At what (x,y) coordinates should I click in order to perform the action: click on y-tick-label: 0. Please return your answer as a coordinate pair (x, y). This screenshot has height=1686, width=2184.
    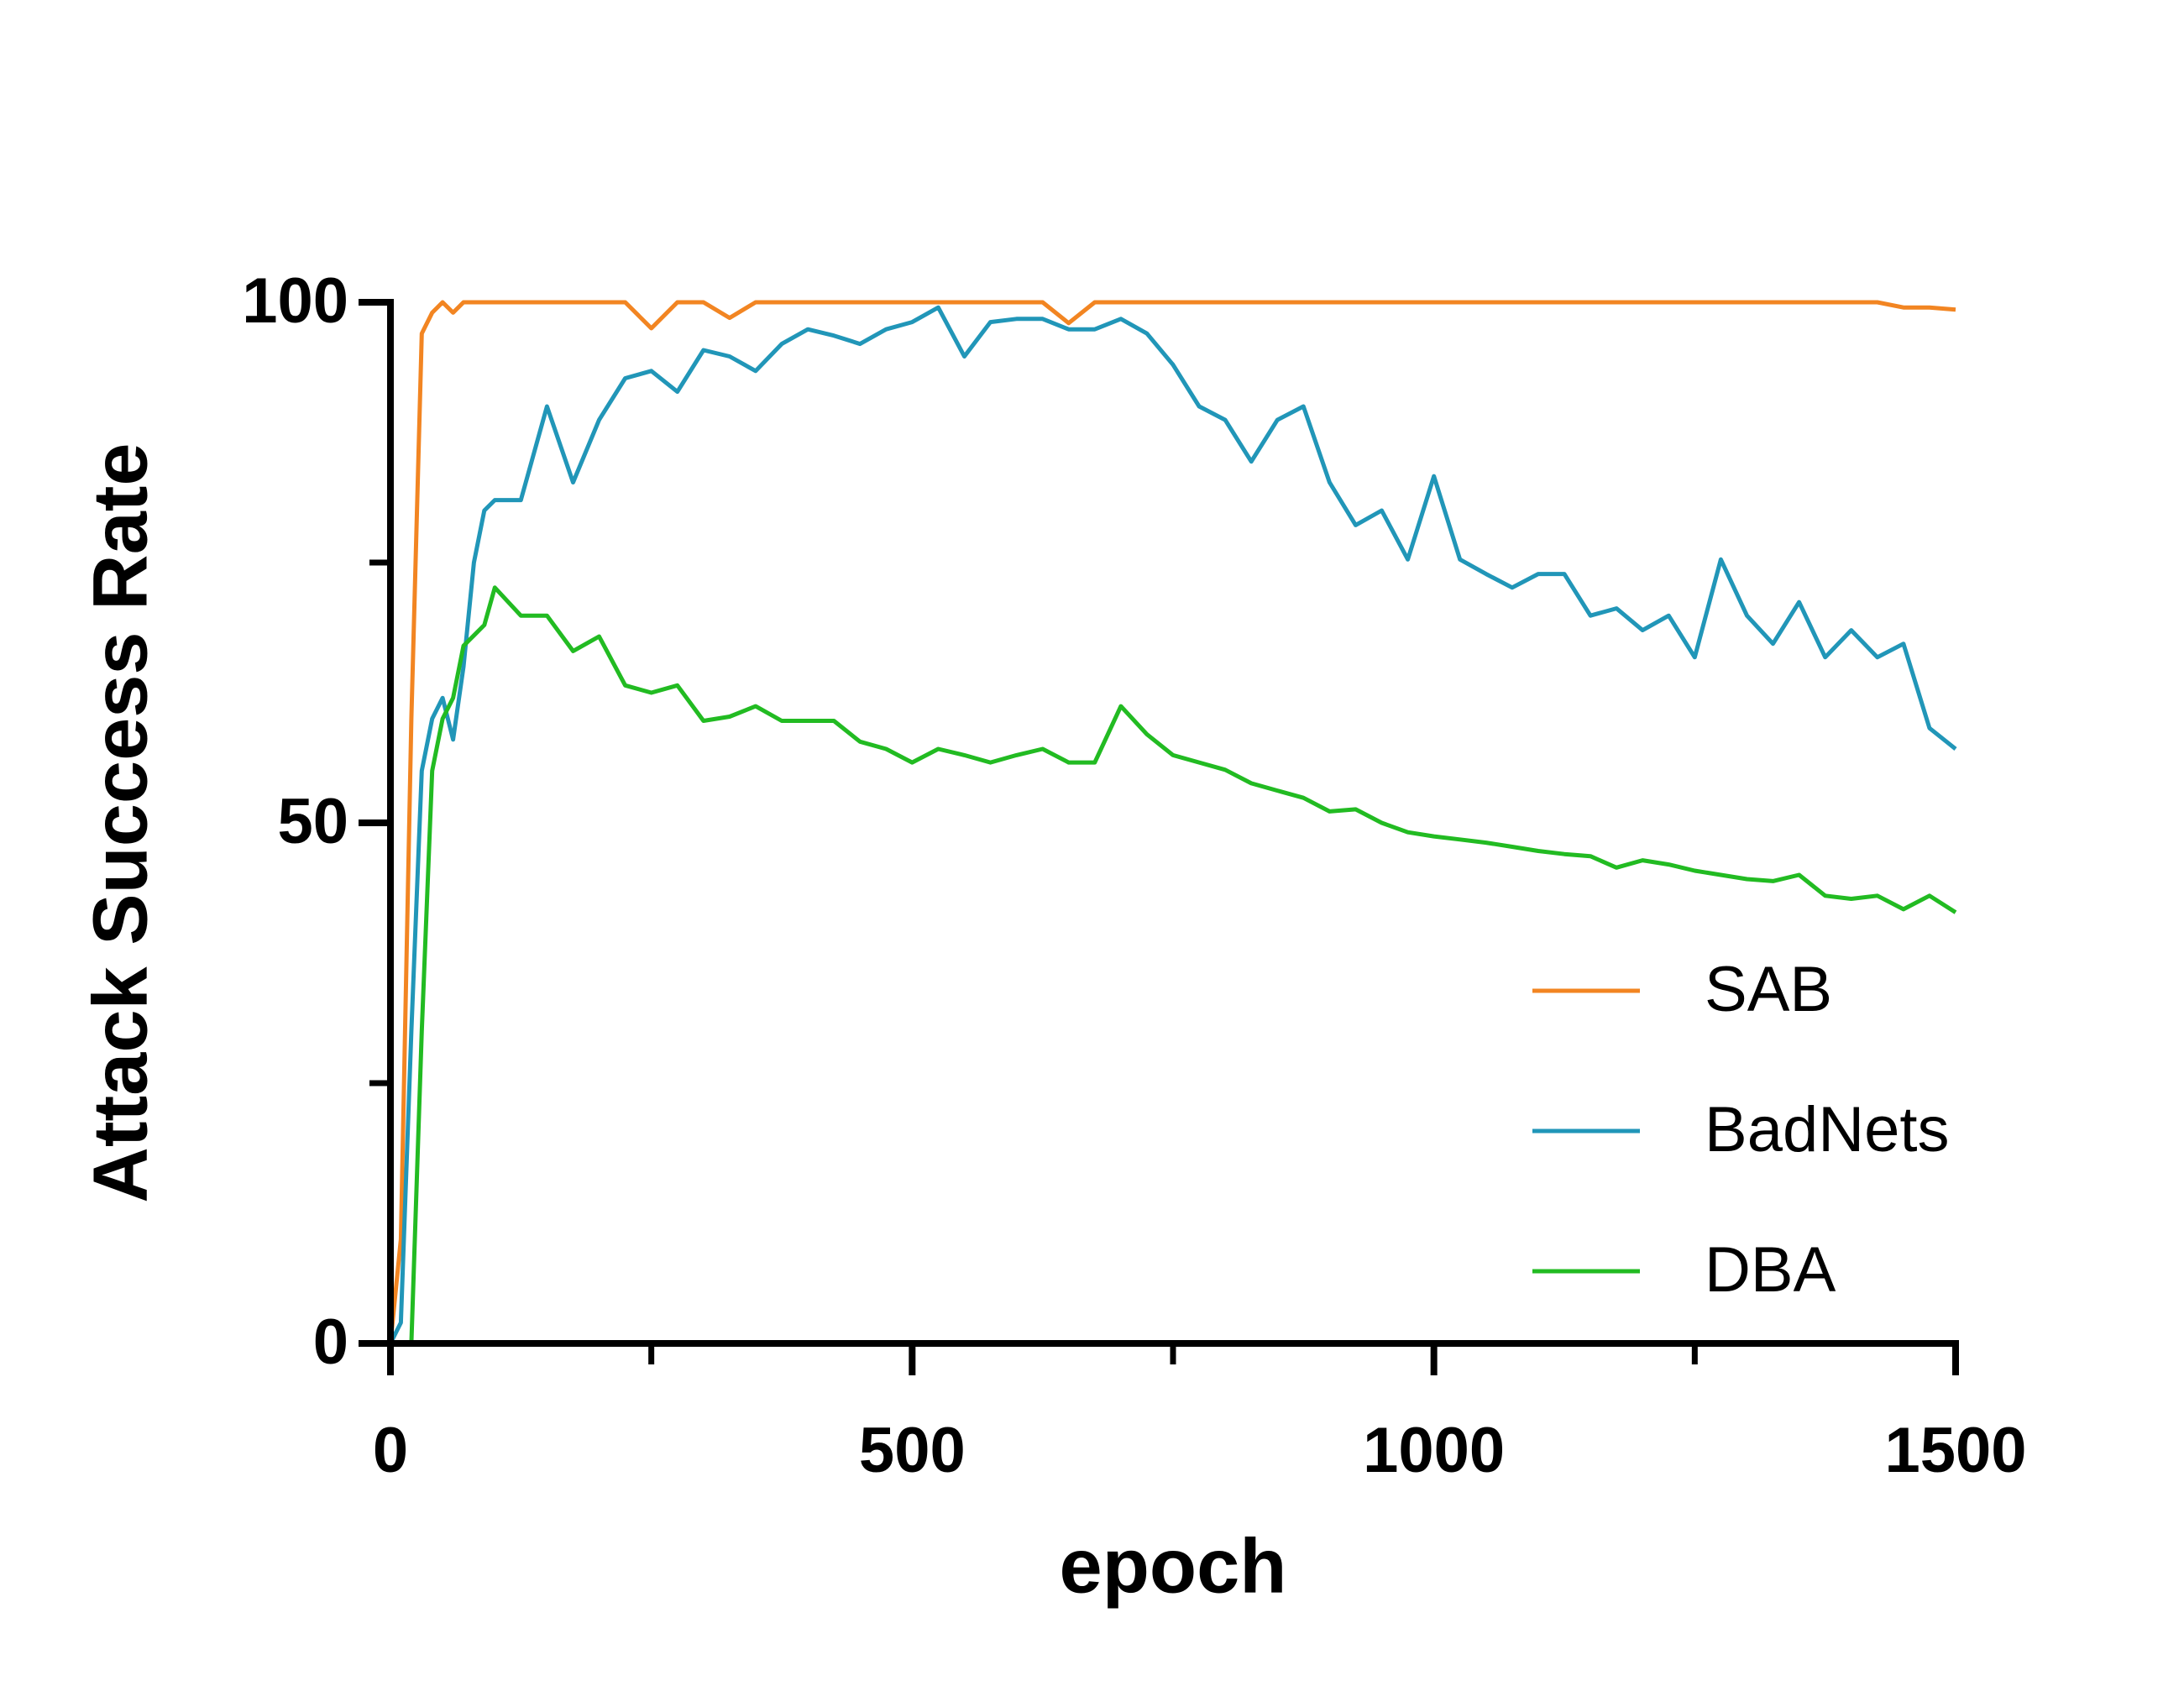
    Looking at the image, I should click on (330, 1342).